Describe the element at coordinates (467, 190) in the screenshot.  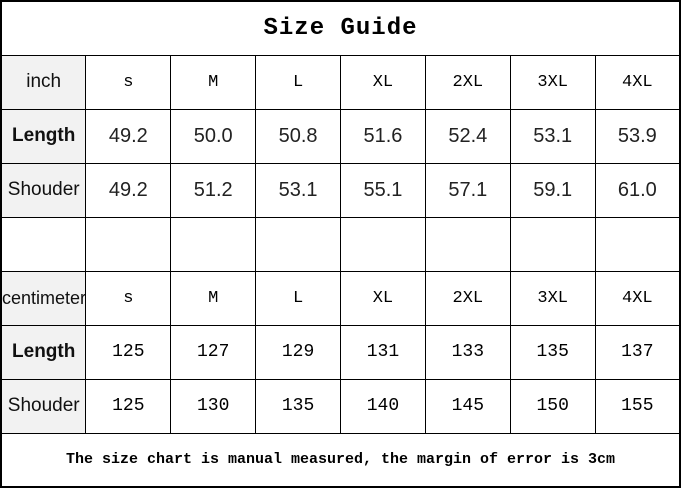
I see `measurement-value-cell: 57.1` at that location.